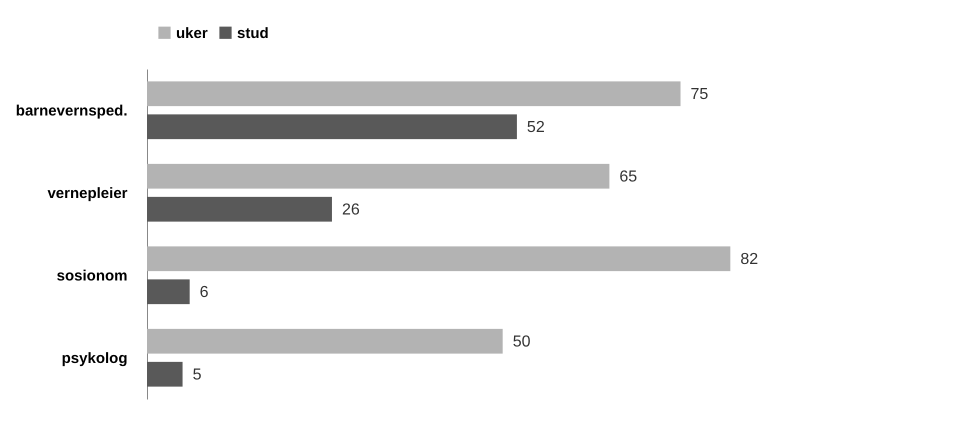 The height and width of the screenshot is (439, 959). What do you see at coordinates (521, 341) in the screenshot?
I see `data-label: 50` at bounding box center [521, 341].